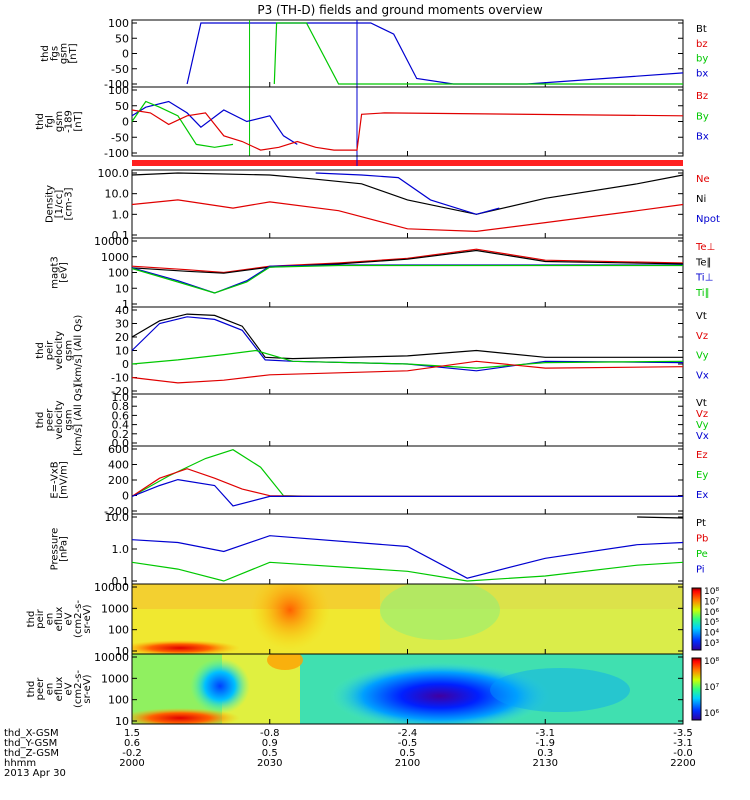  What do you see at coordinates (700, 570) in the screenshot?
I see `legend-Pi: Pi` at bounding box center [700, 570].